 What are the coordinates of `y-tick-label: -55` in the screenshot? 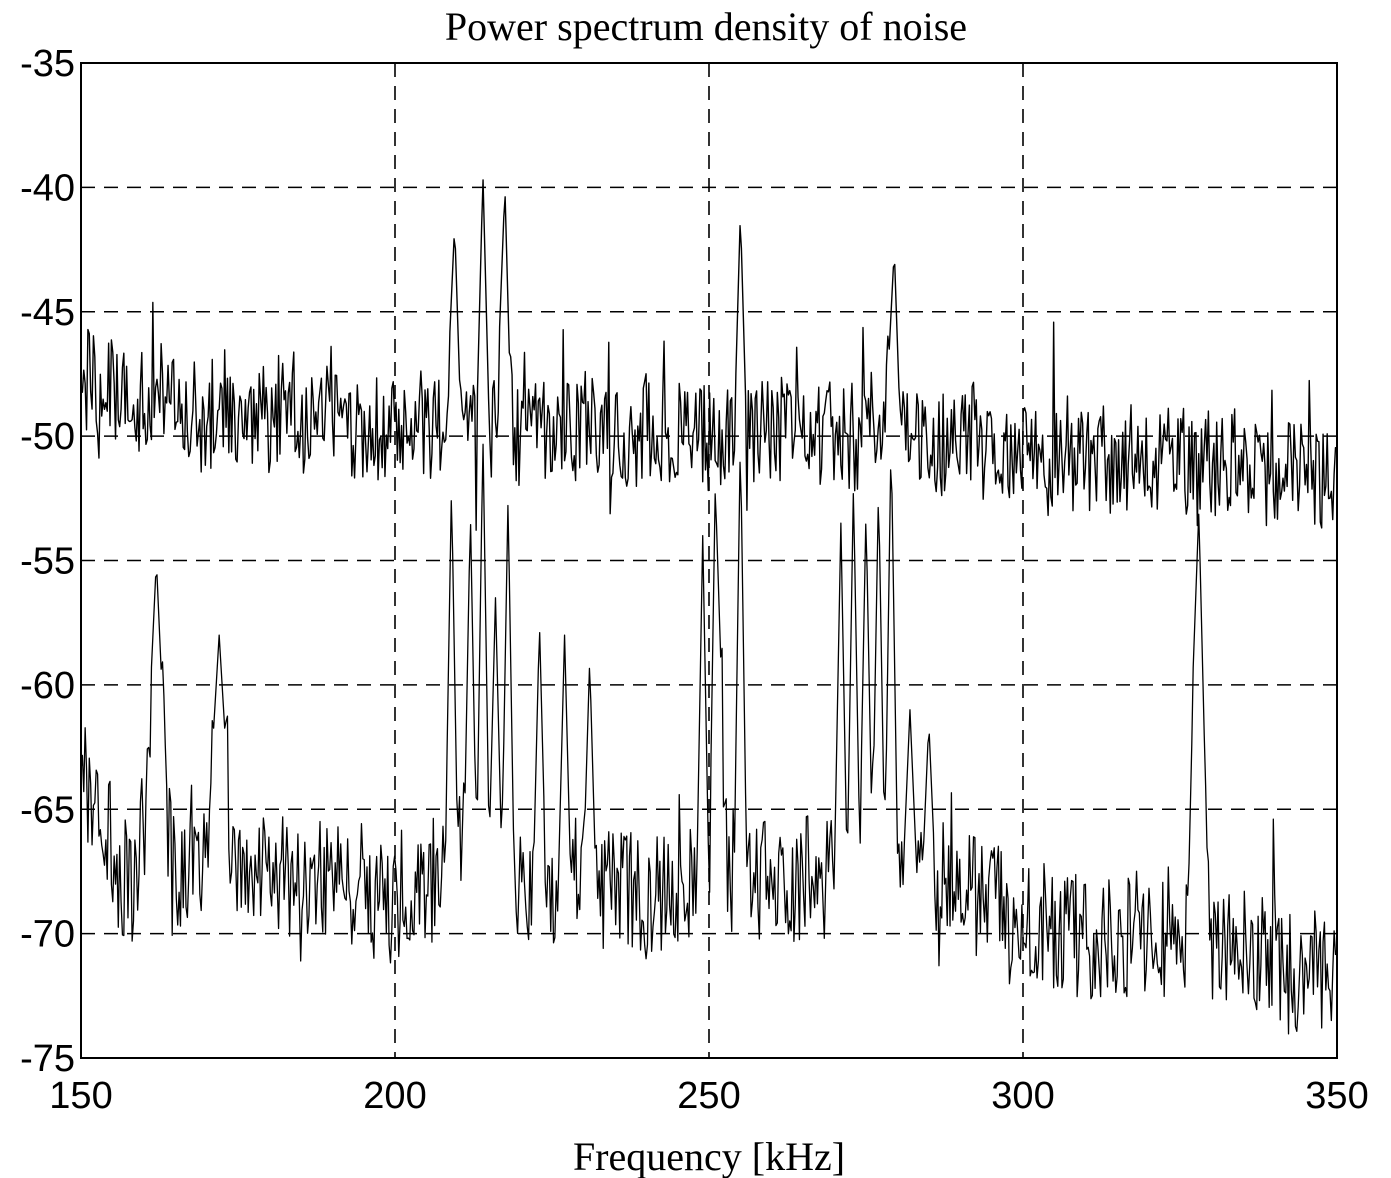 It's located at (47, 562).